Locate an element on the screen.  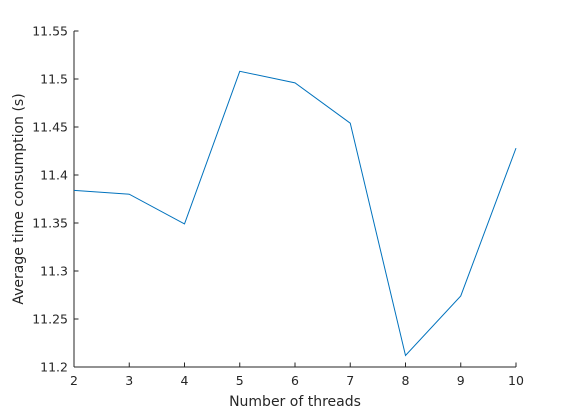
x-tick-label: 7 is located at coordinates (350, 380).